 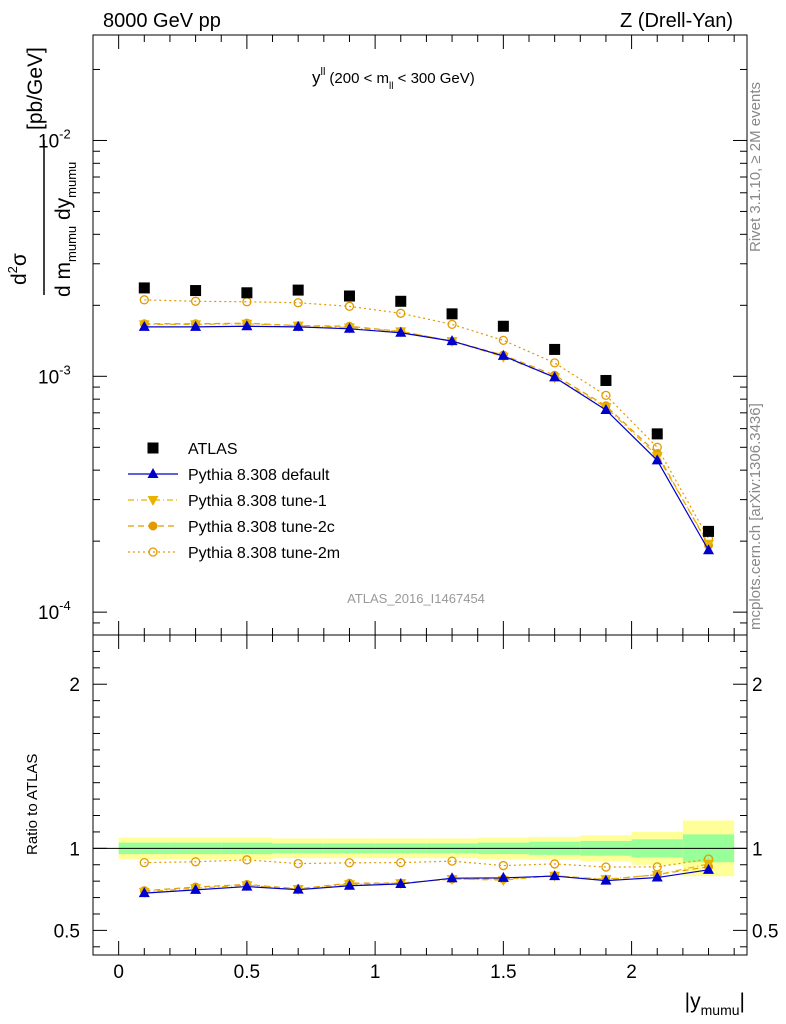 What do you see at coordinates (693, 1001) in the screenshot?
I see `x-label-main: |y` at bounding box center [693, 1001].